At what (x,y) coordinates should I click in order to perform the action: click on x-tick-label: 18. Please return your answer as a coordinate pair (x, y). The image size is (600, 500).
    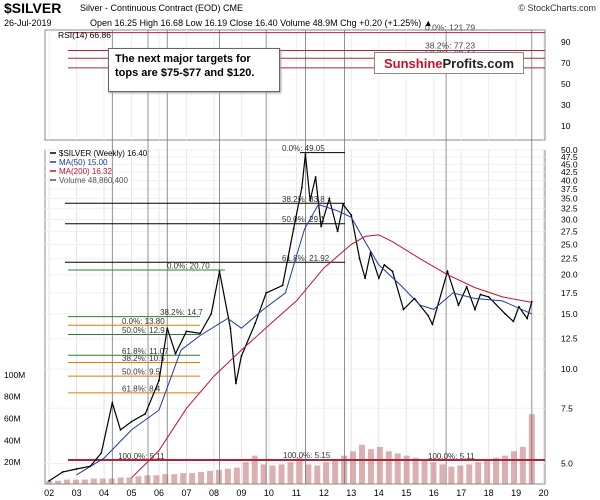
    Looking at the image, I should click on (489, 493).